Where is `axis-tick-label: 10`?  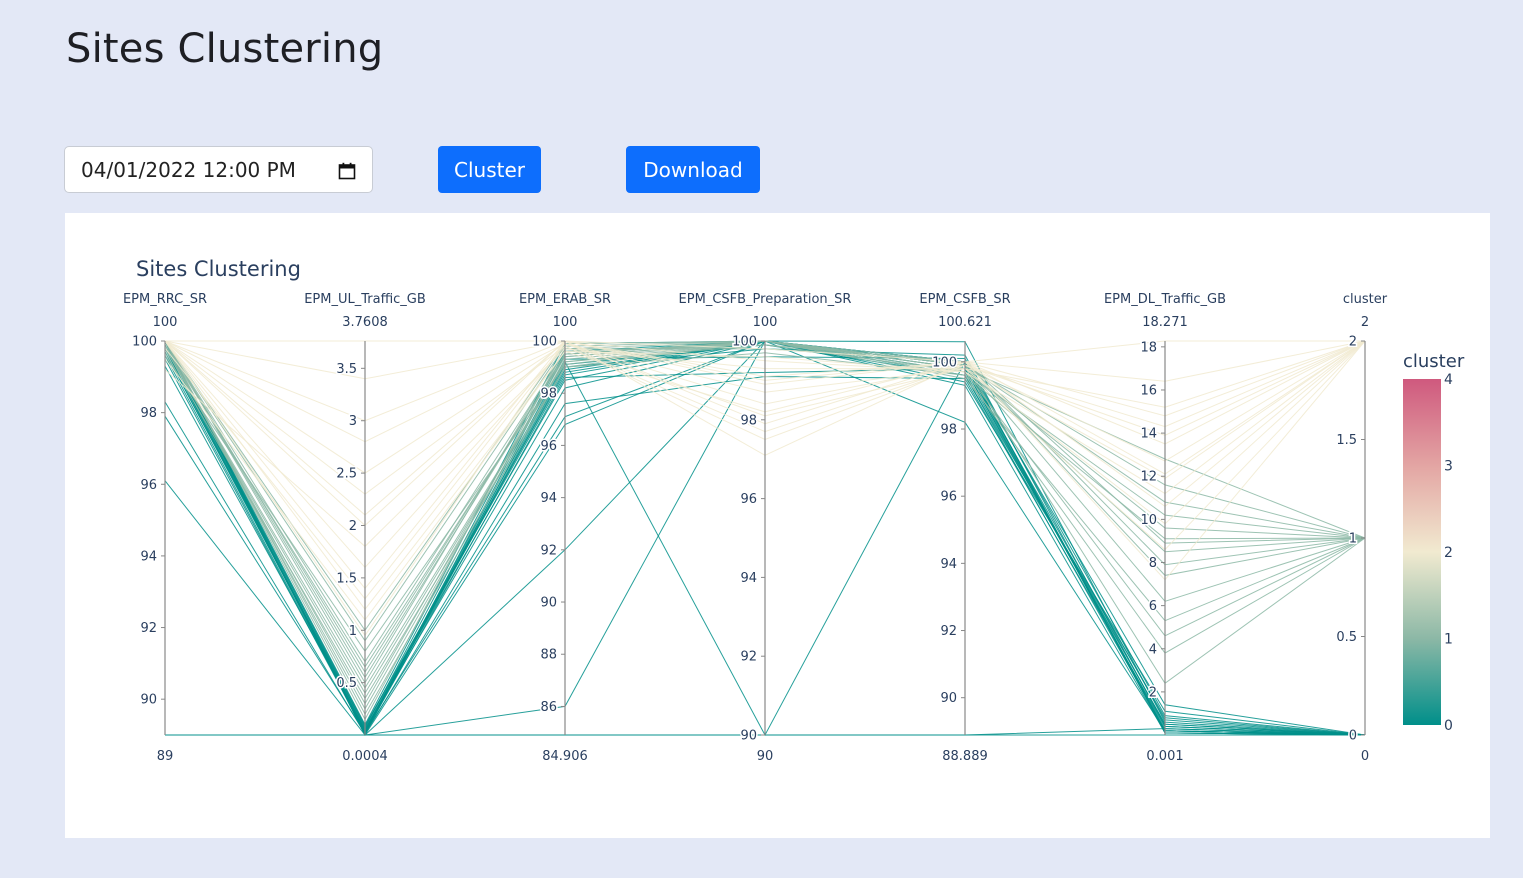 axis-tick-label: 10 is located at coordinates (1148, 520).